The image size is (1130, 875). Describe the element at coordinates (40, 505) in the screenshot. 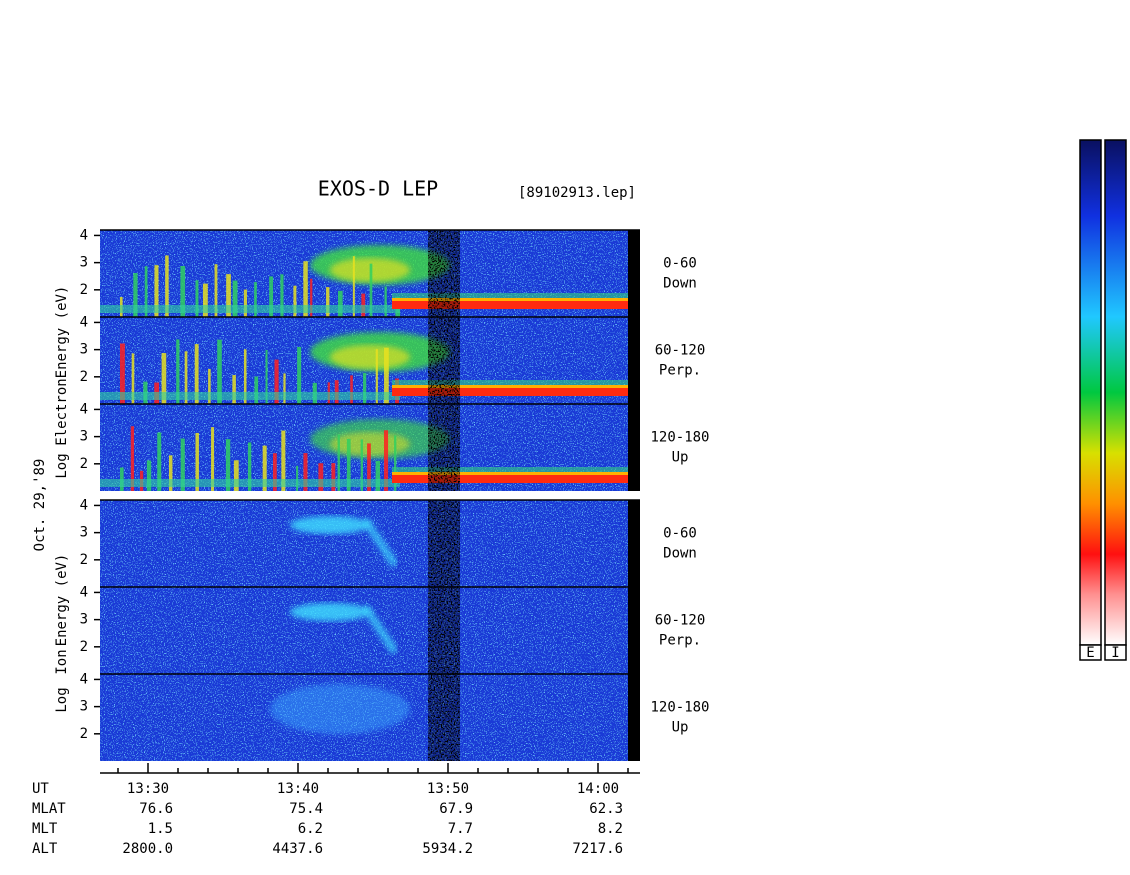

I see `date: Oct. 29,'89` at that location.